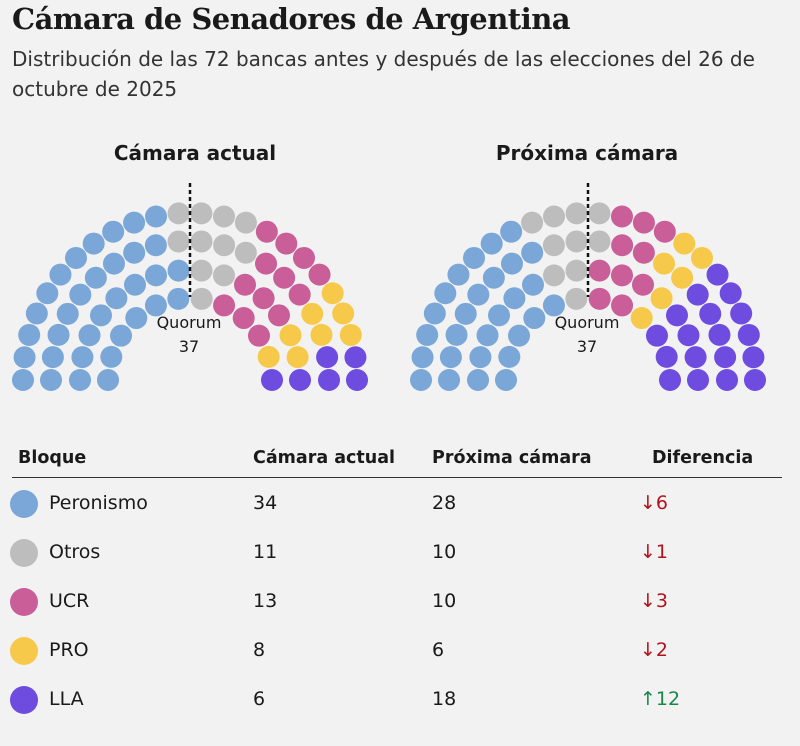  What do you see at coordinates (265, 503) in the screenshot?
I see `actual-value: 34` at bounding box center [265, 503].